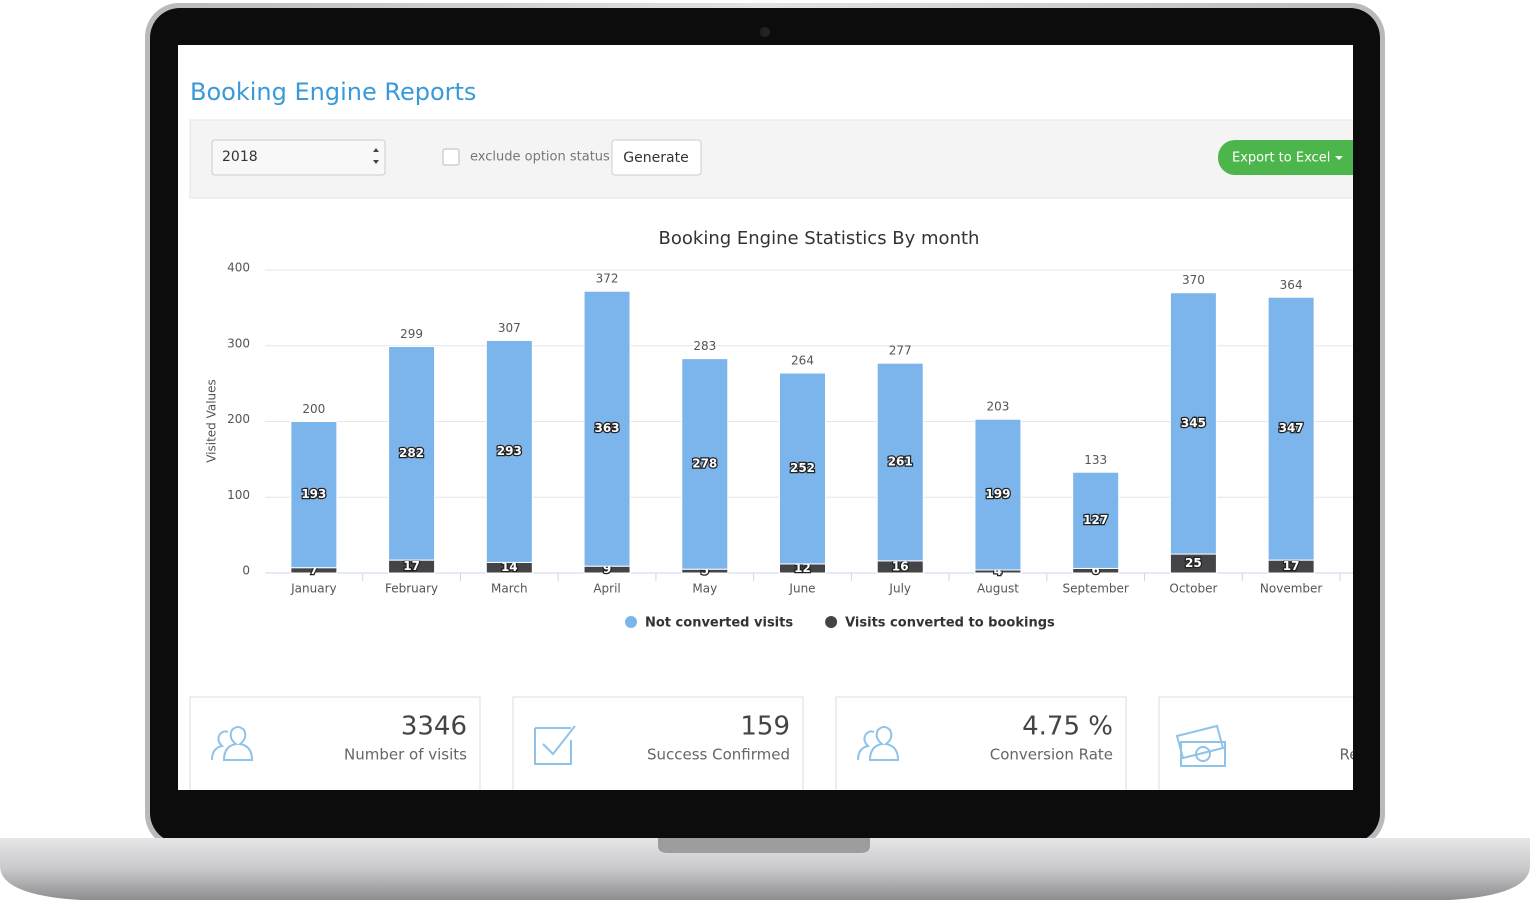 This screenshot has height=909, width=1530. What do you see at coordinates (1193, 589) in the screenshot?
I see `x-tick-label: October` at bounding box center [1193, 589].